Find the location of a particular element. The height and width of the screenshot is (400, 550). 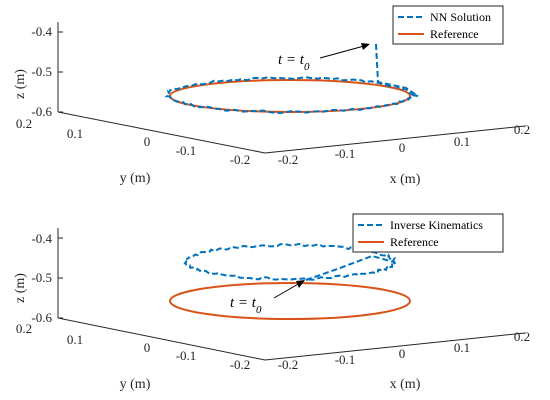

top-y-ticks: 0.2 0.1 0 -0.1 -0.2 is located at coordinates (133, 141).